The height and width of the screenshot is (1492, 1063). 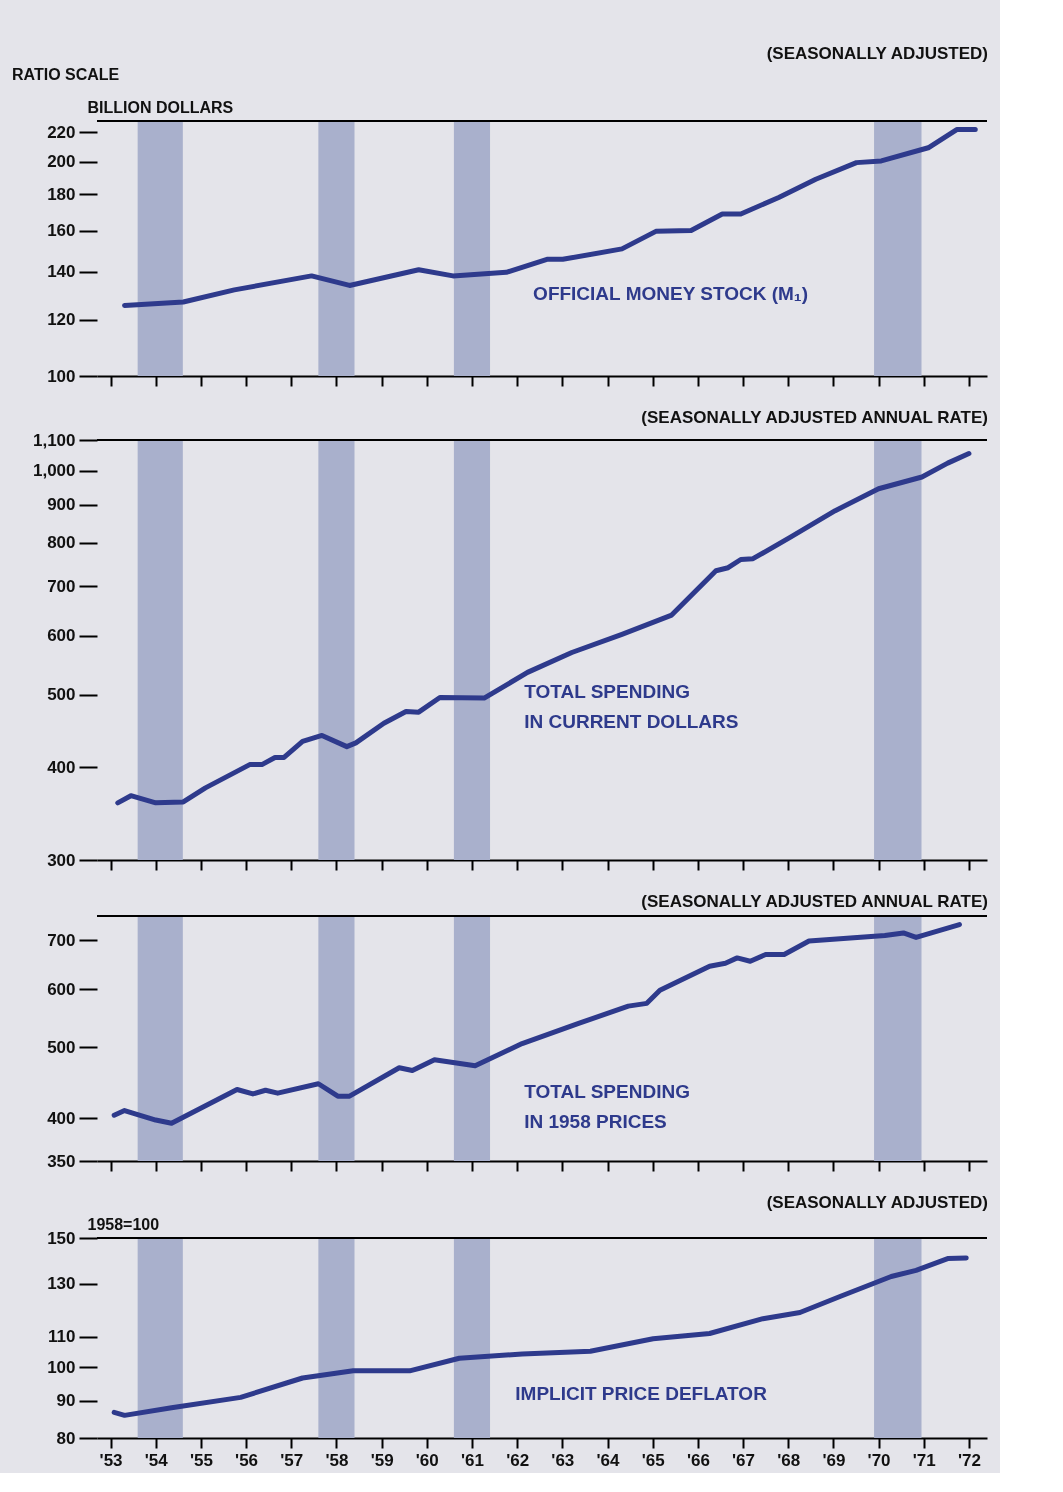 I want to click on y-axis-title: BILLION DOLLARS, so click(x=160, y=107).